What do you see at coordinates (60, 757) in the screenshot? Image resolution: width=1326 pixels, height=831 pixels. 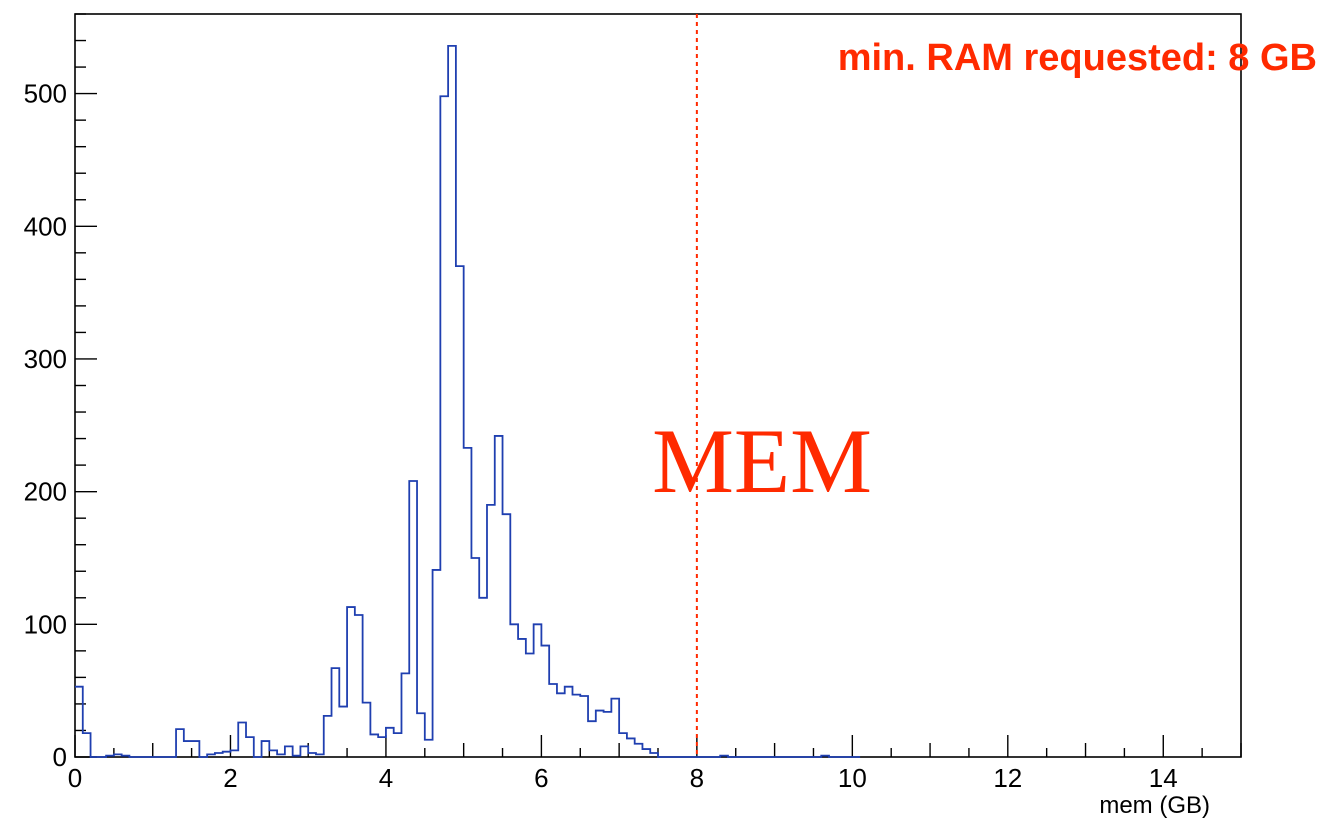 I see `y-tick-label: 0` at bounding box center [60, 757].